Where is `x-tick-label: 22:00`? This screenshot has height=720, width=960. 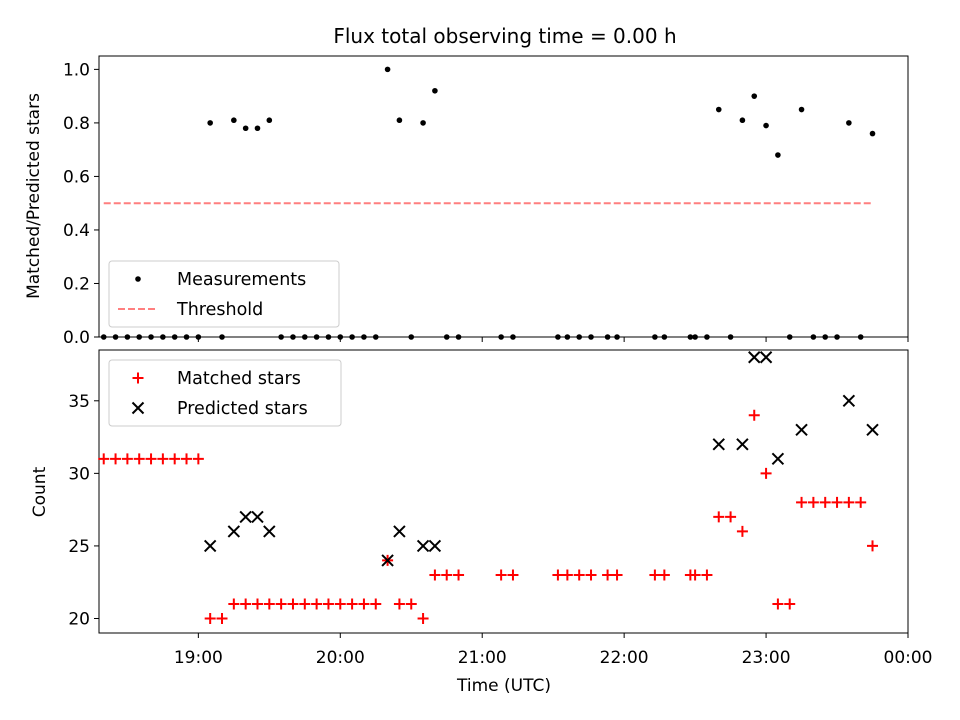
x-tick-label: 22:00 is located at coordinates (624, 658).